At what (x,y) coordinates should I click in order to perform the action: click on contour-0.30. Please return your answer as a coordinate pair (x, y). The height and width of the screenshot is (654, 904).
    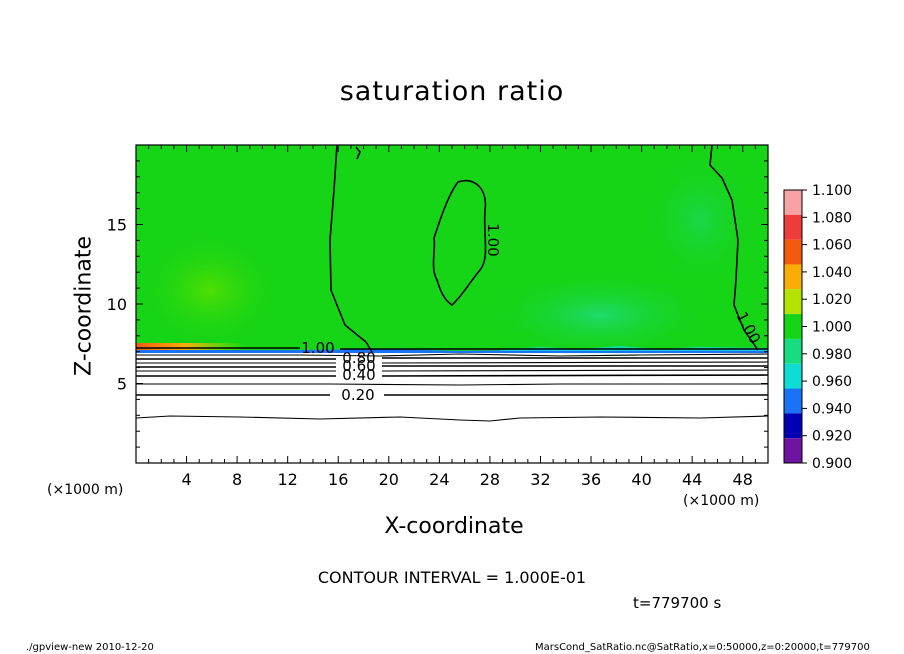
    Looking at the image, I should click on (452, 384).